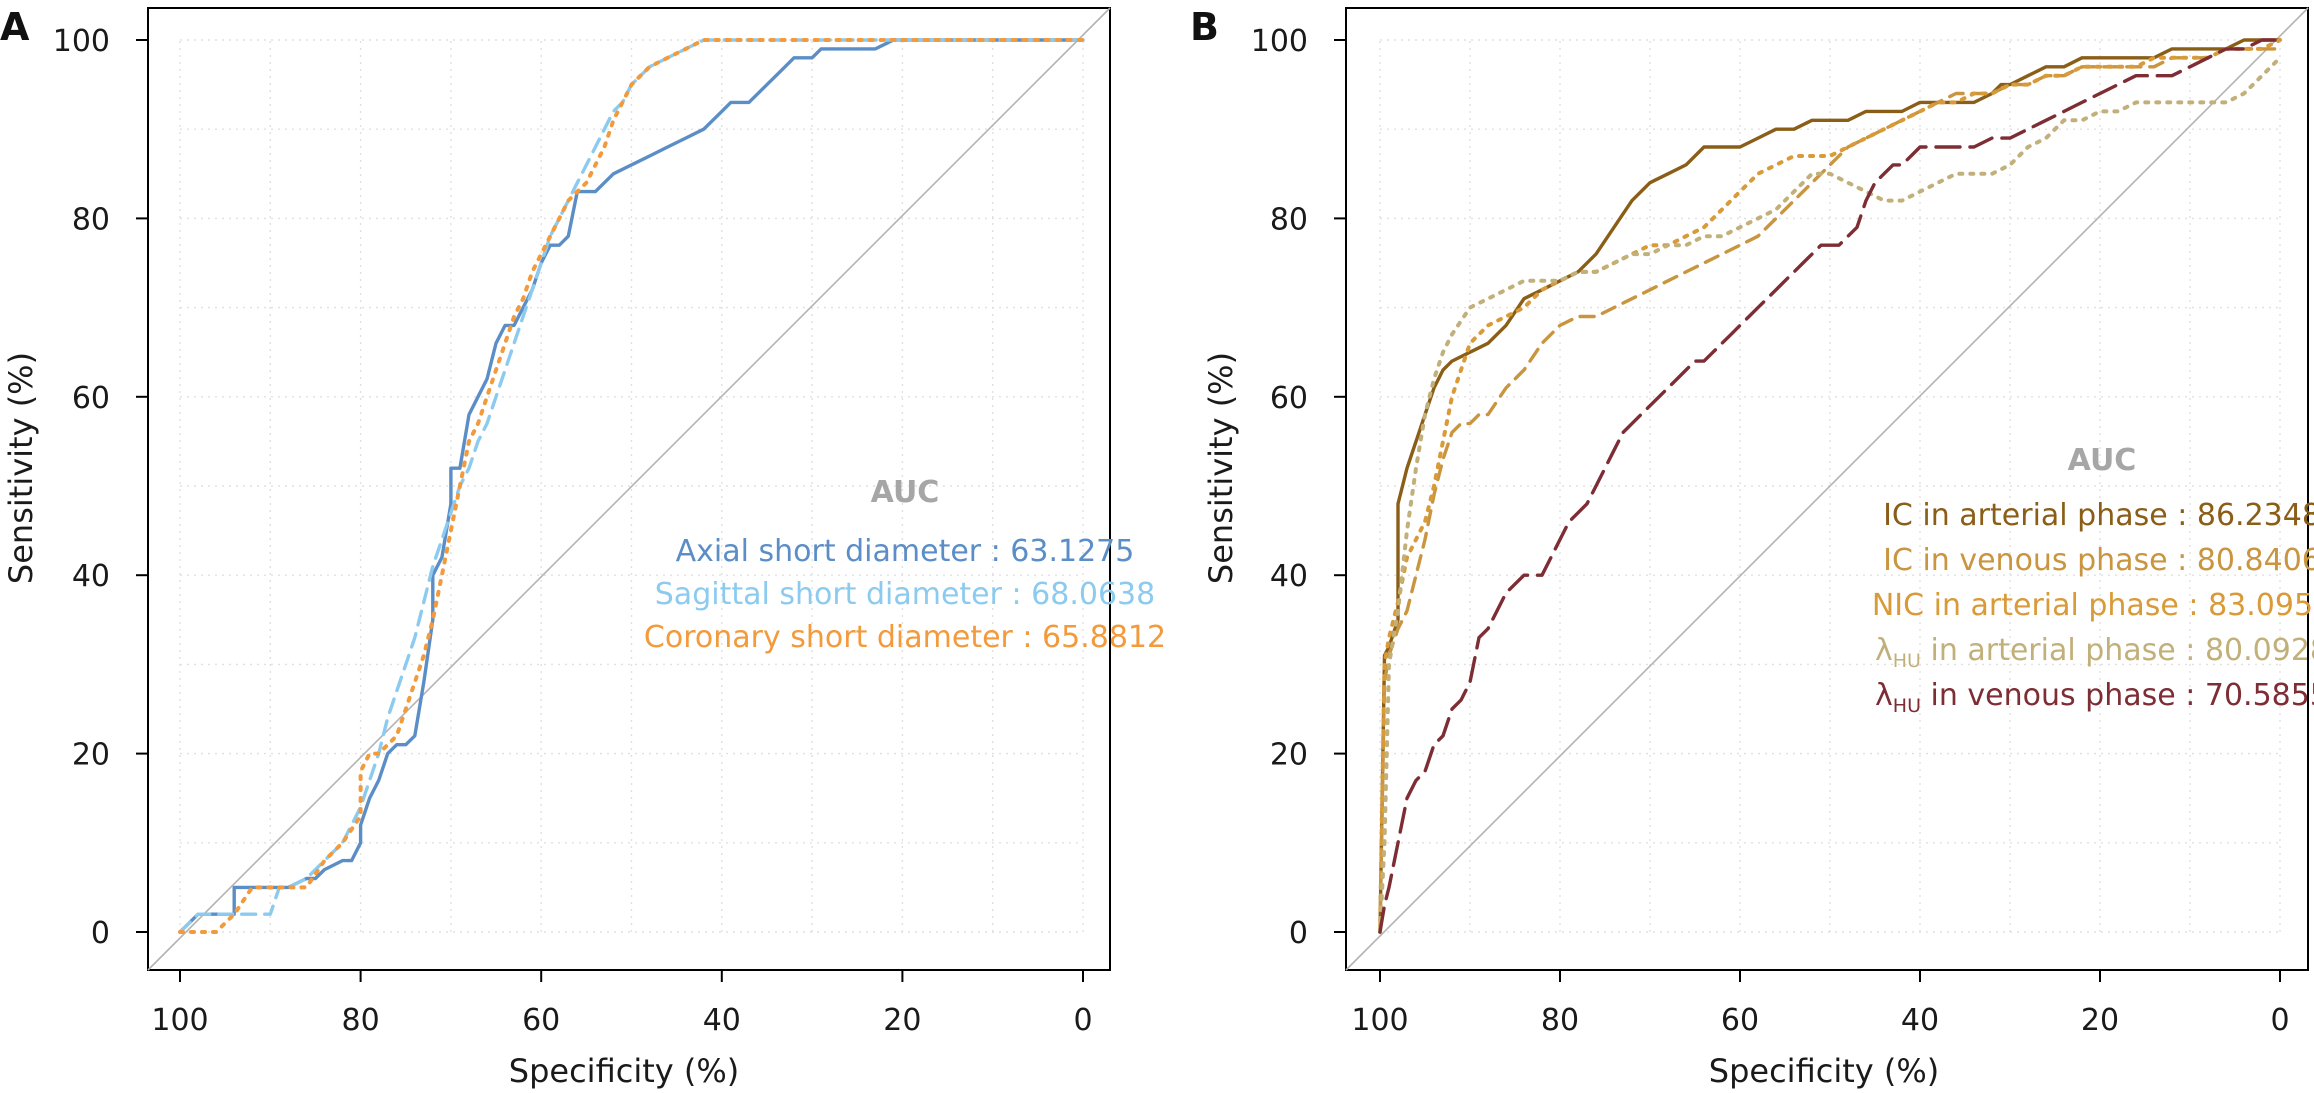 Image resolution: width=2314 pixels, height=1093 pixels. Describe the element at coordinates (2098, 515) in the screenshot. I see `legend-entry-1: IC in arterial phase : 86.2348` at that location.